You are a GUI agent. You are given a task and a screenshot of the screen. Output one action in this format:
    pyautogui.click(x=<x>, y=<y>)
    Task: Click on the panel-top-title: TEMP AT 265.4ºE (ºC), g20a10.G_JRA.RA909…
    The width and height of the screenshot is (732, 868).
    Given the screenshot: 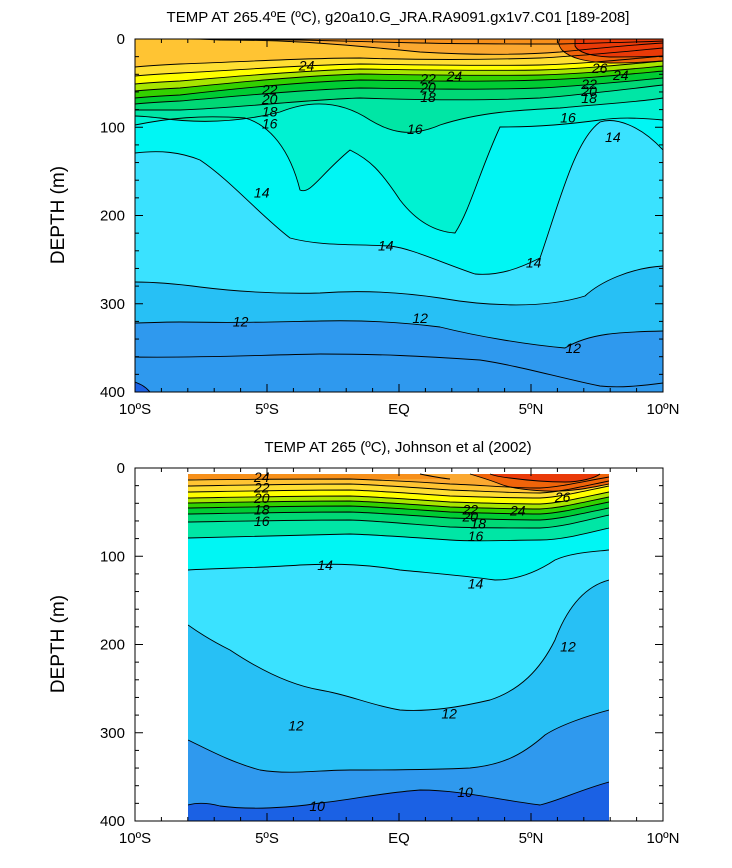 What is the action you would take?
    pyautogui.click(x=398, y=17)
    